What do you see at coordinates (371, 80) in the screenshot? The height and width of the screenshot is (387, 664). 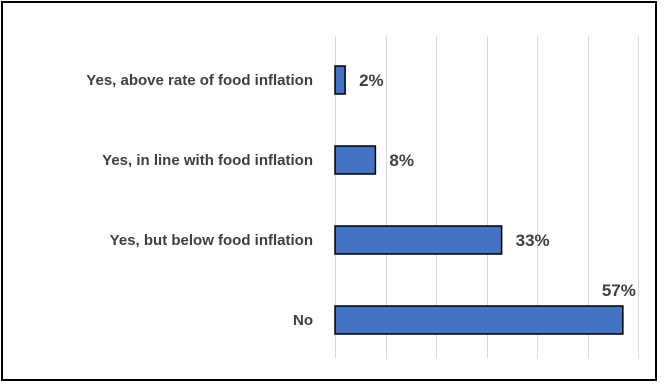 I see `value-label-0: 2%` at bounding box center [371, 80].